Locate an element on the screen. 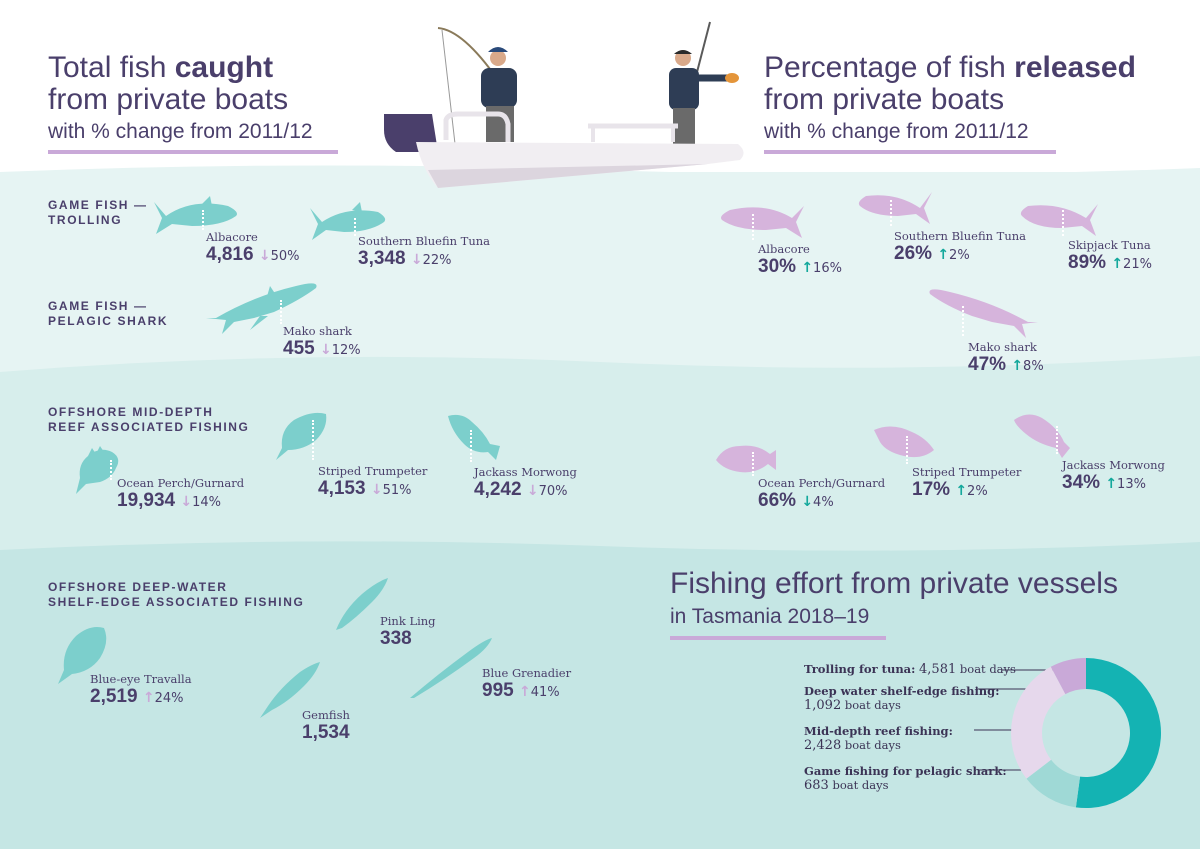 The image size is (1200, 849). caught-ocean-perch-gurnard: Ocean Perch/Gurnard 19,934 ↓14% is located at coordinates (180, 494).